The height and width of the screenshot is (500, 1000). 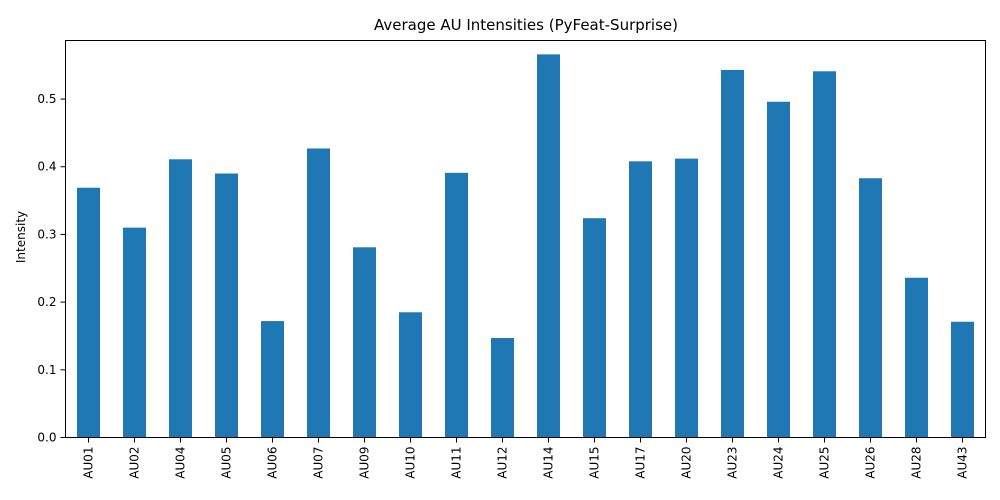 What do you see at coordinates (871, 463) in the screenshot?
I see `x-tick-label: AU26` at bounding box center [871, 463].